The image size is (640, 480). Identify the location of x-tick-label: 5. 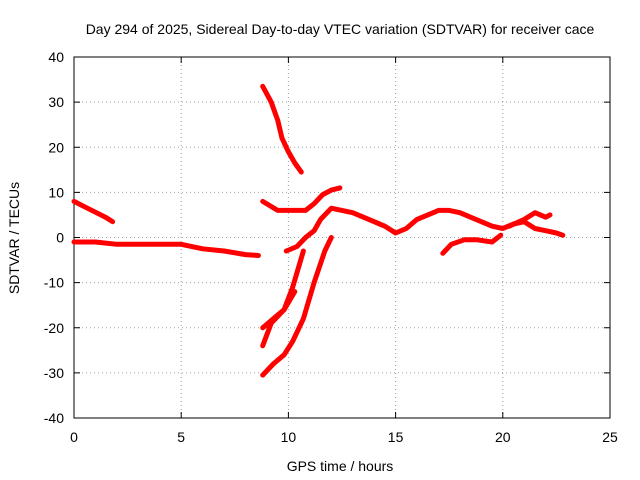
(181, 437).